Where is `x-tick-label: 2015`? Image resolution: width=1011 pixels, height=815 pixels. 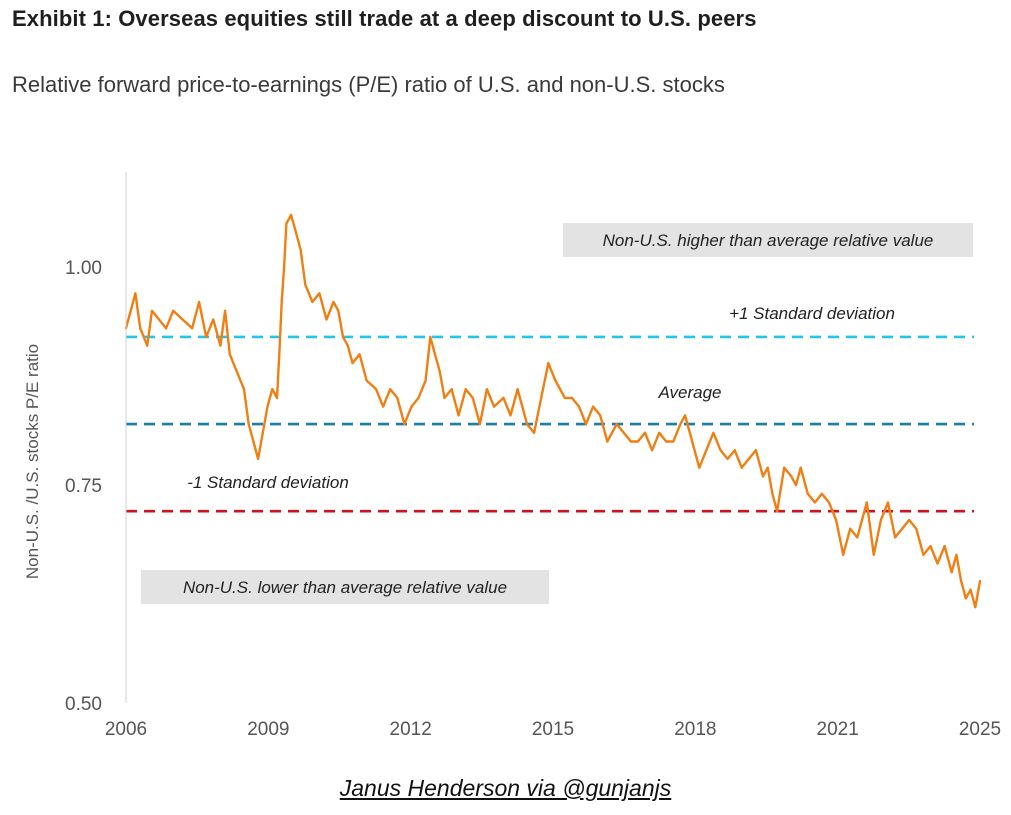 x-tick-label: 2015 is located at coordinates (553, 729).